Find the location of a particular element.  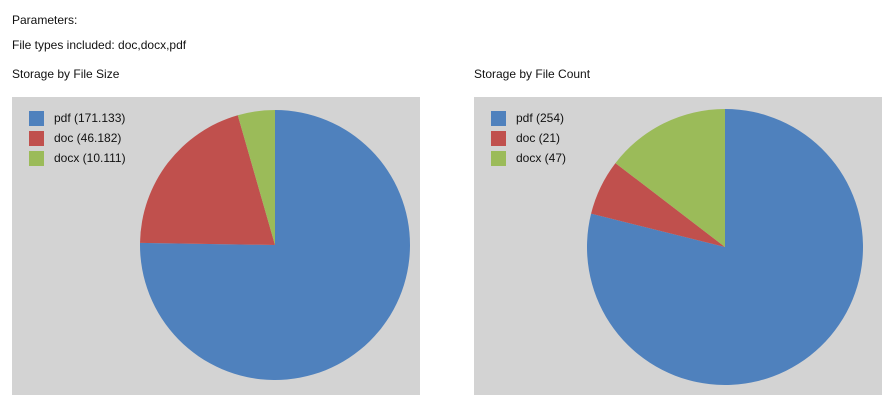

file-types-text: File types included: doc,docx,pdf is located at coordinates (99, 45).